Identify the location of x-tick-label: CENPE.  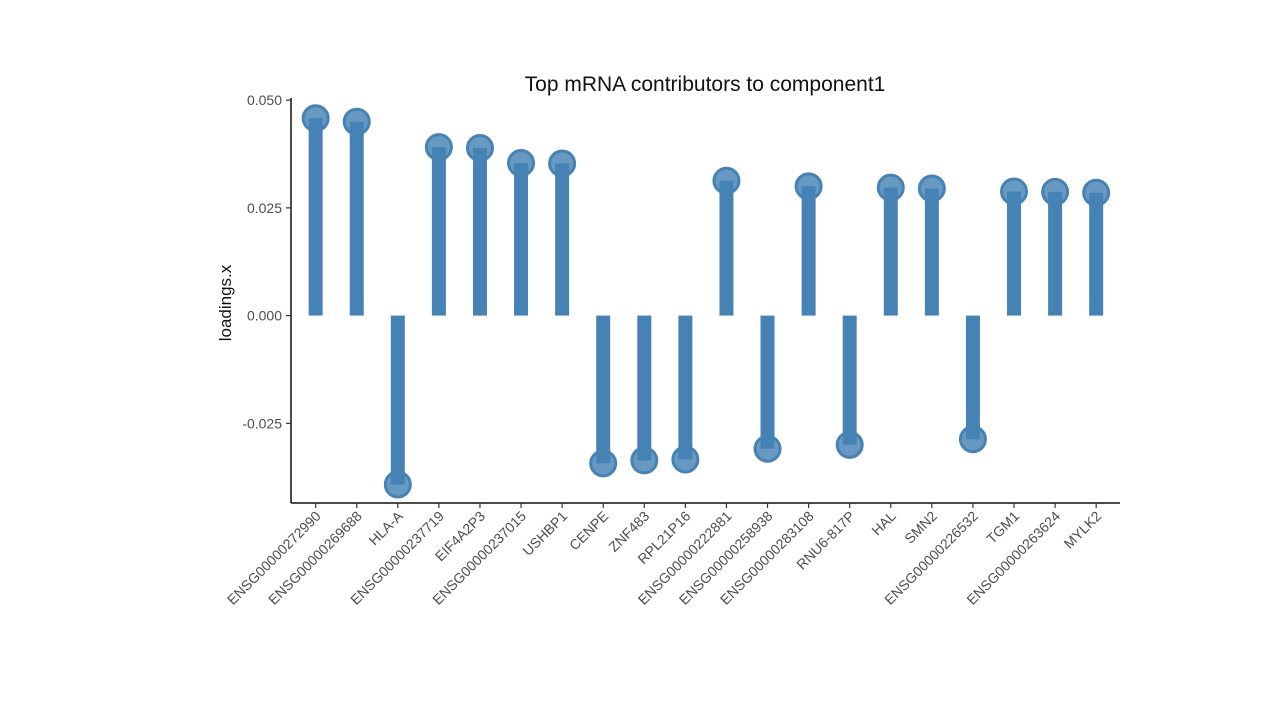
(588, 530).